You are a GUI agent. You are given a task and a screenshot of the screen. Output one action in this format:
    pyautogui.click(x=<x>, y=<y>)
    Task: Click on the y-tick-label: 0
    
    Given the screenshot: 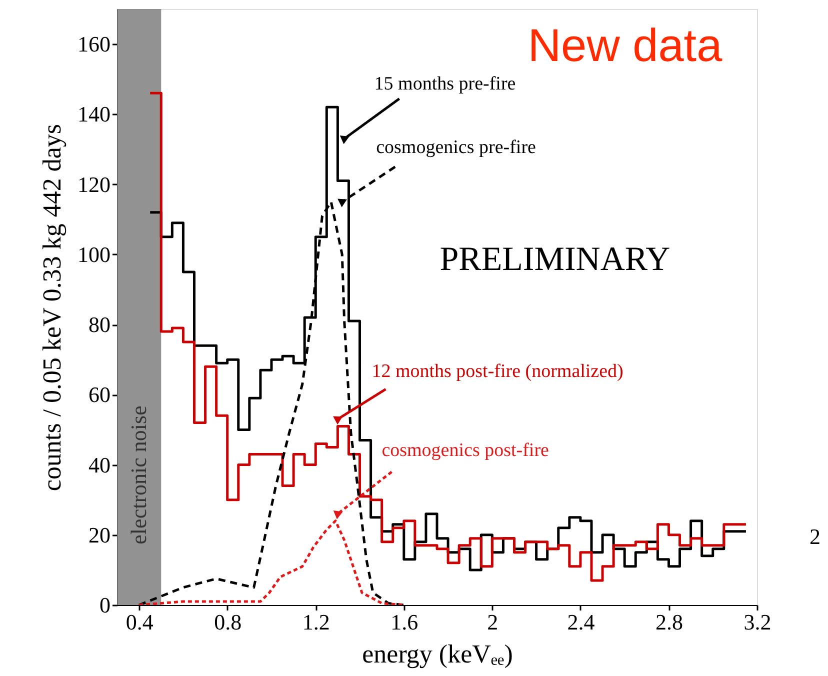 What is the action you would take?
    pyautogui.click(x=105, y=605)
    